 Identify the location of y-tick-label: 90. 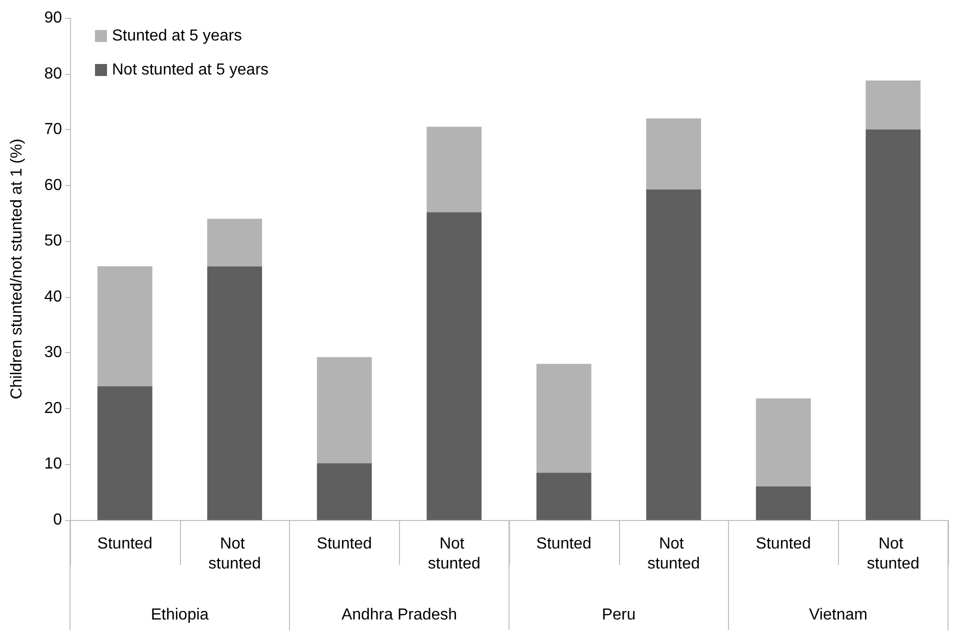
(53, 18).